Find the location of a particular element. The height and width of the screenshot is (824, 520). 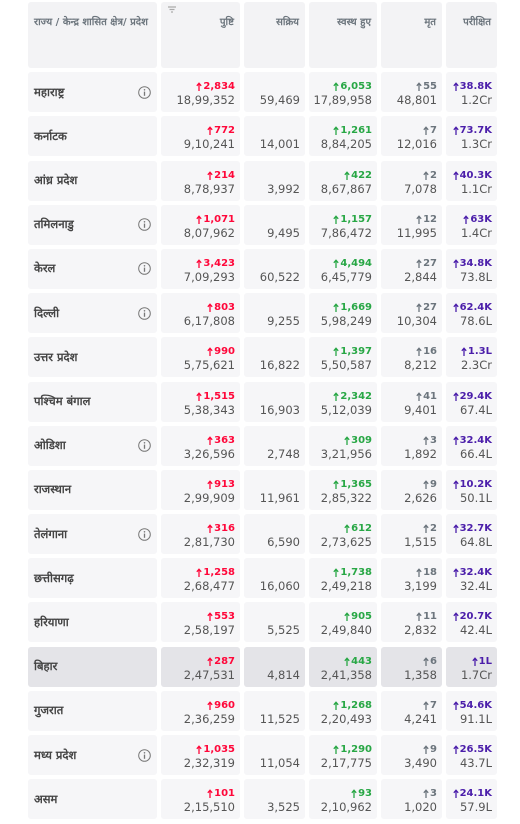

recovered-cell: 1,268 2,20,493 is located at coordinates (343, 710).